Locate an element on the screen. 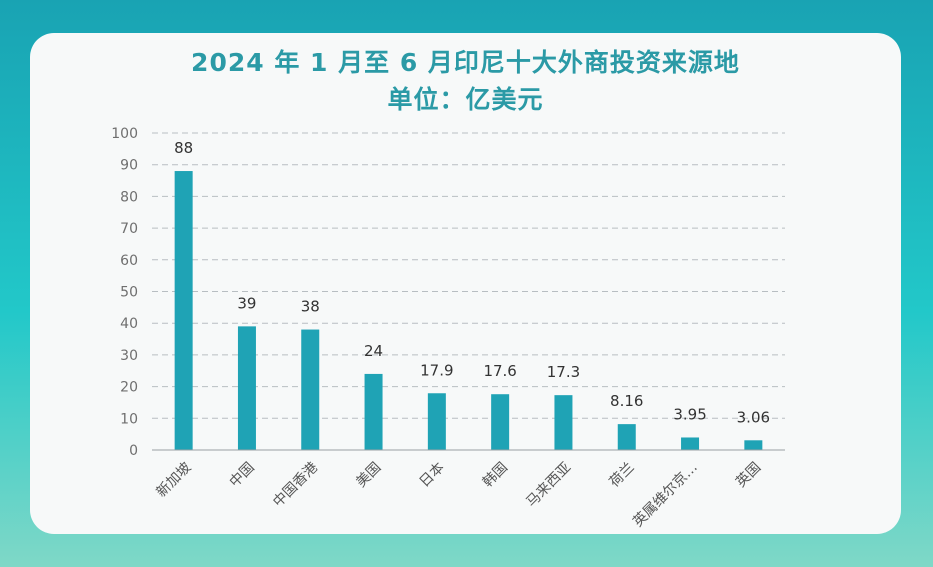  y-tick-label: 10 is located at coordinates (129, 419).